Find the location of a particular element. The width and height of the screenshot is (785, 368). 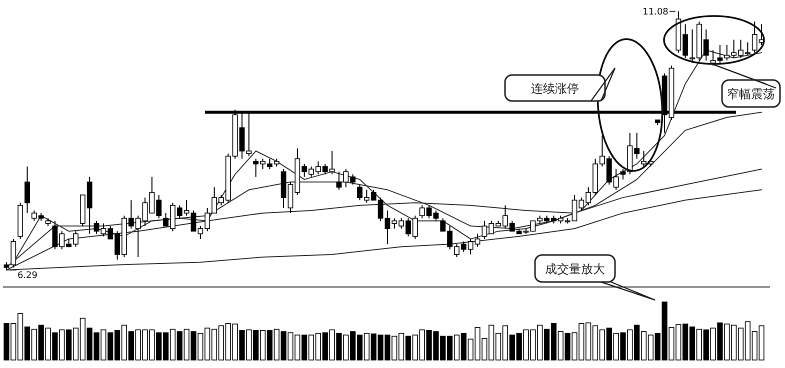

annotation: 11.08 is located at coordinates (655, 12).